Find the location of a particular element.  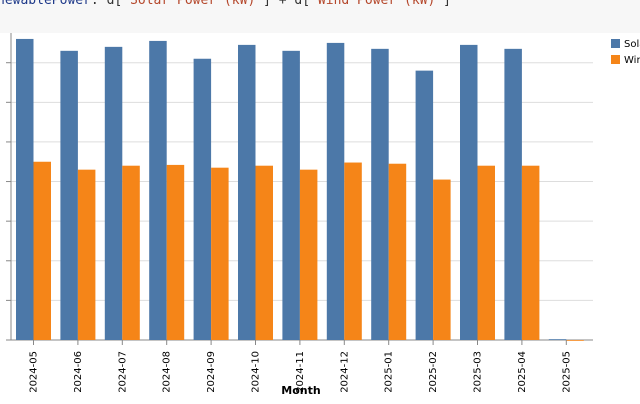

code-sep: : is located at coordinates (98, 4).